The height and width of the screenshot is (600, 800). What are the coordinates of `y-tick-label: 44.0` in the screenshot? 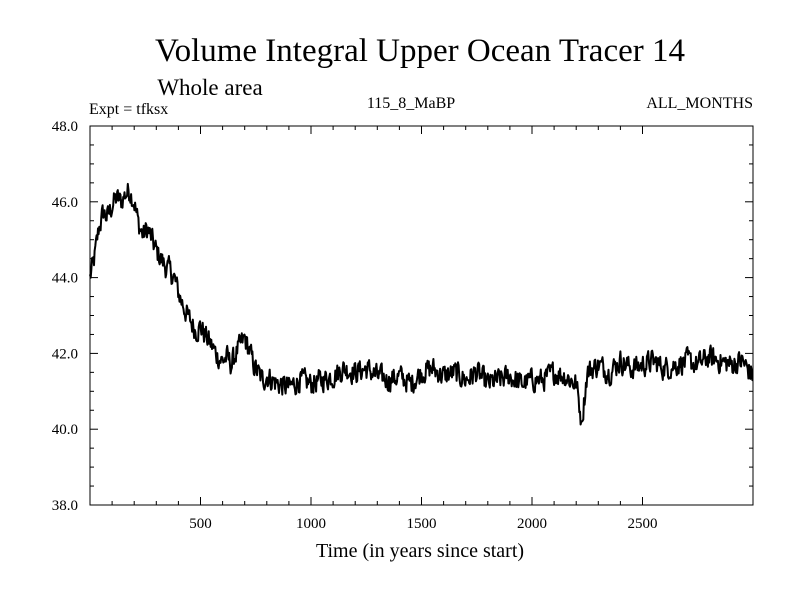 It's located at (65, 279).